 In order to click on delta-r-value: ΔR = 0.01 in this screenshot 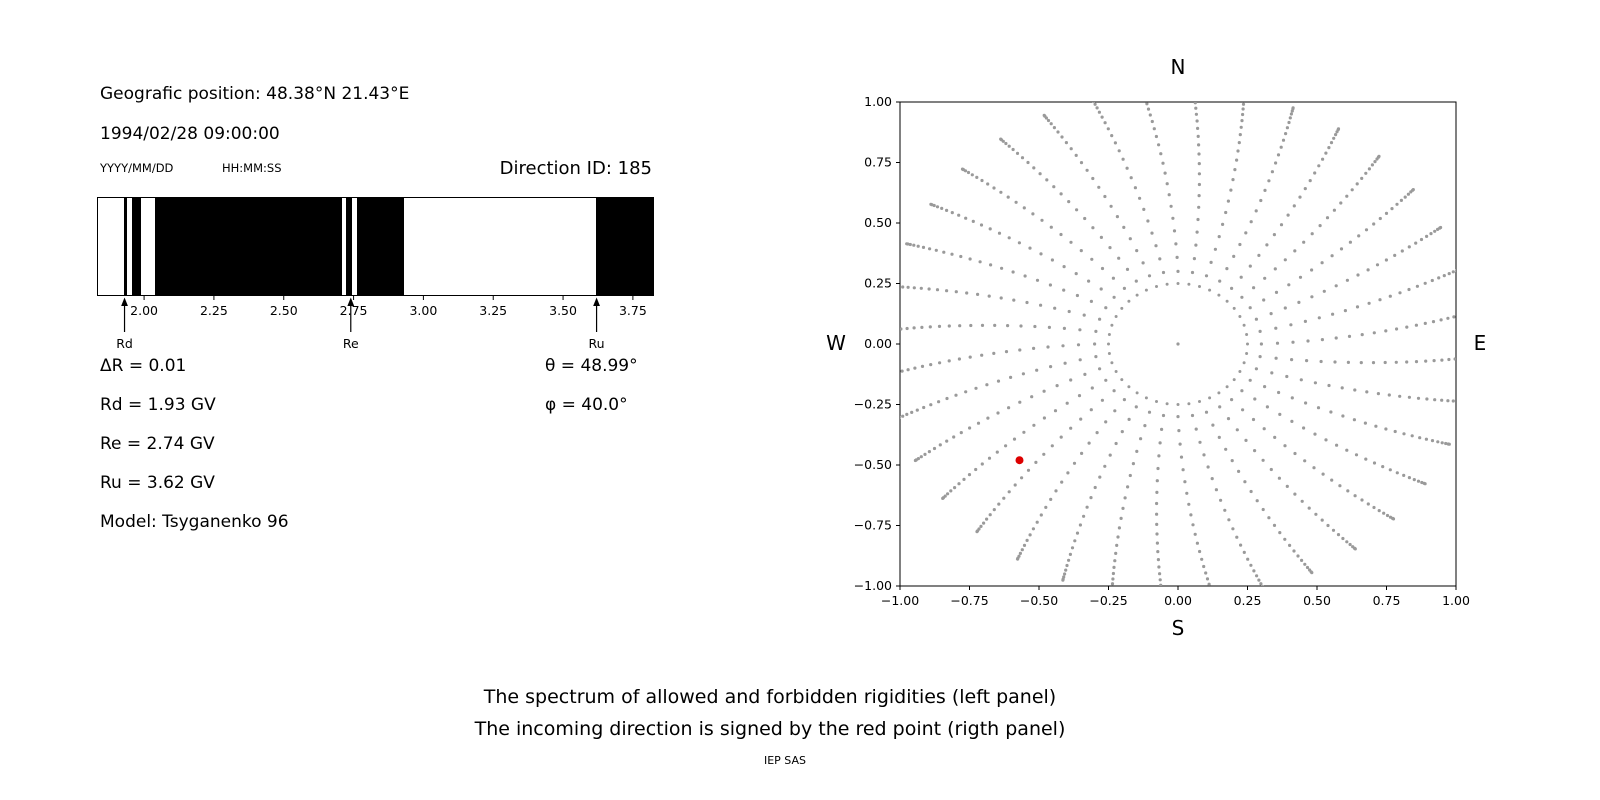, I will do `click(143, 366)`.